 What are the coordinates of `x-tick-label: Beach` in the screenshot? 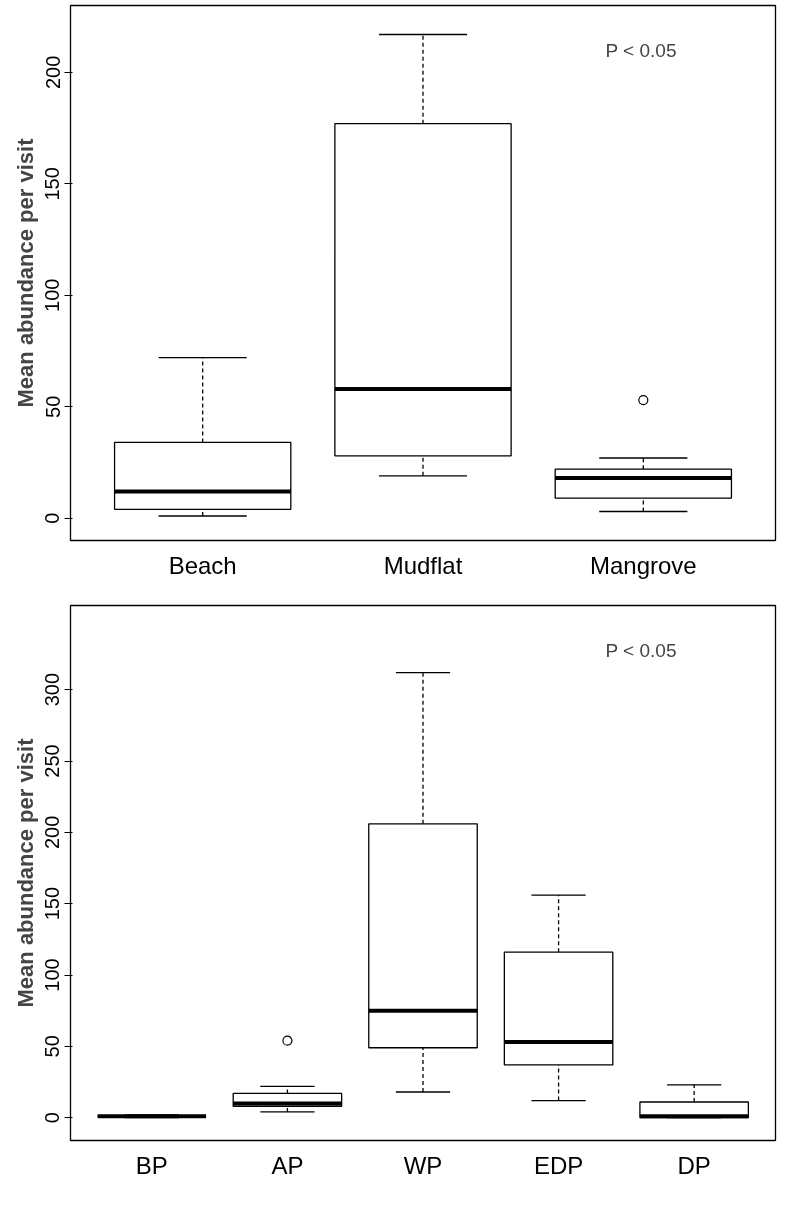 It's located at (202, 565).